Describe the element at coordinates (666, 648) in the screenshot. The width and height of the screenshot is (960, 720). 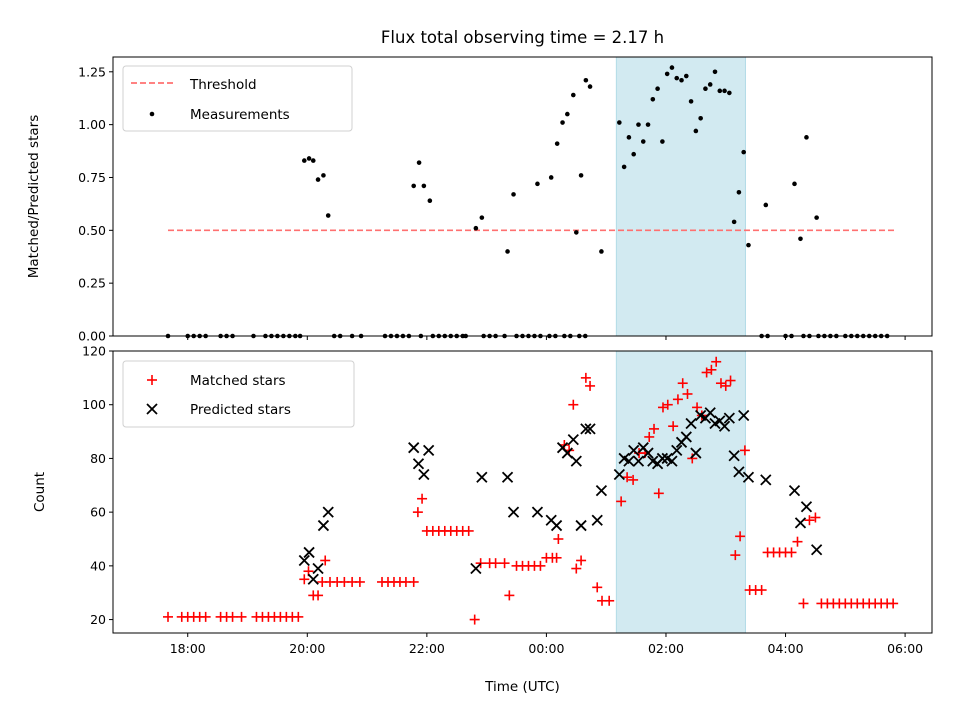
I see `x-tick-label: 02:00` at that location.